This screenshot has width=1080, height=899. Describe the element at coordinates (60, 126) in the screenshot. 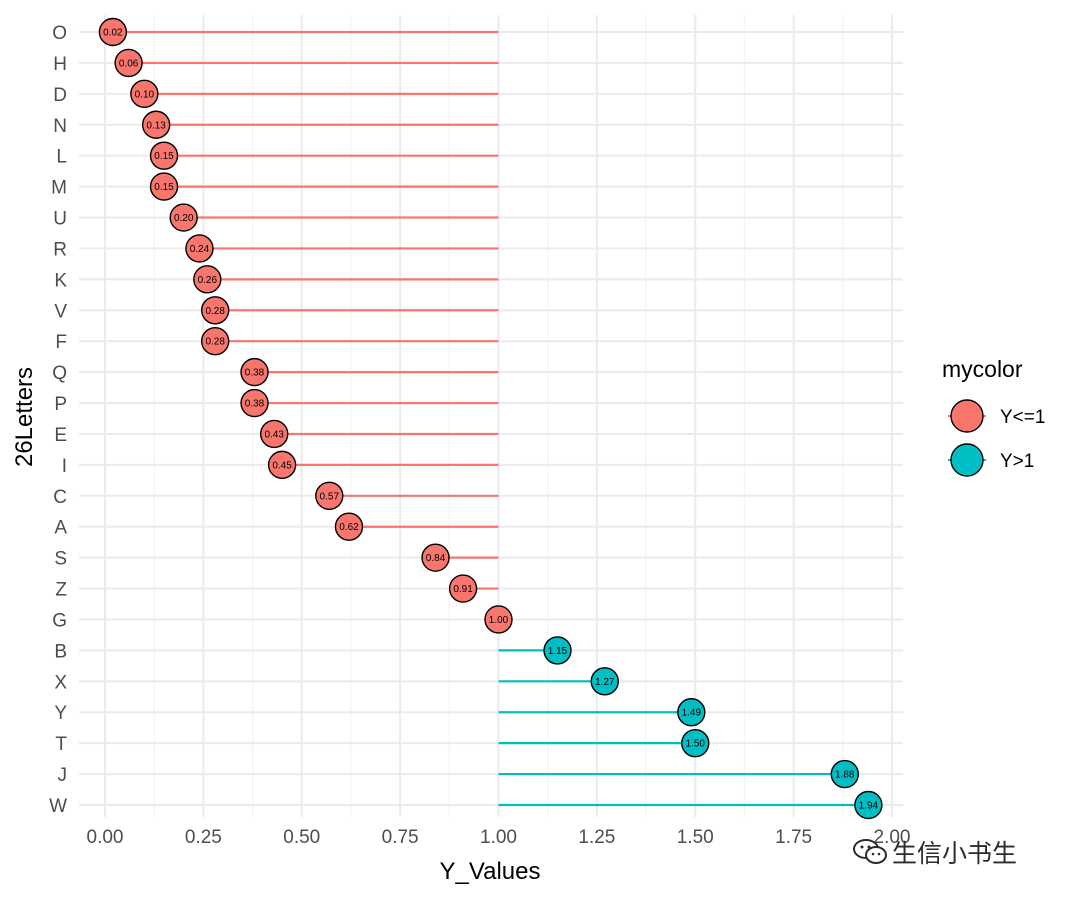

I see `y-tick-label: N` at that location.